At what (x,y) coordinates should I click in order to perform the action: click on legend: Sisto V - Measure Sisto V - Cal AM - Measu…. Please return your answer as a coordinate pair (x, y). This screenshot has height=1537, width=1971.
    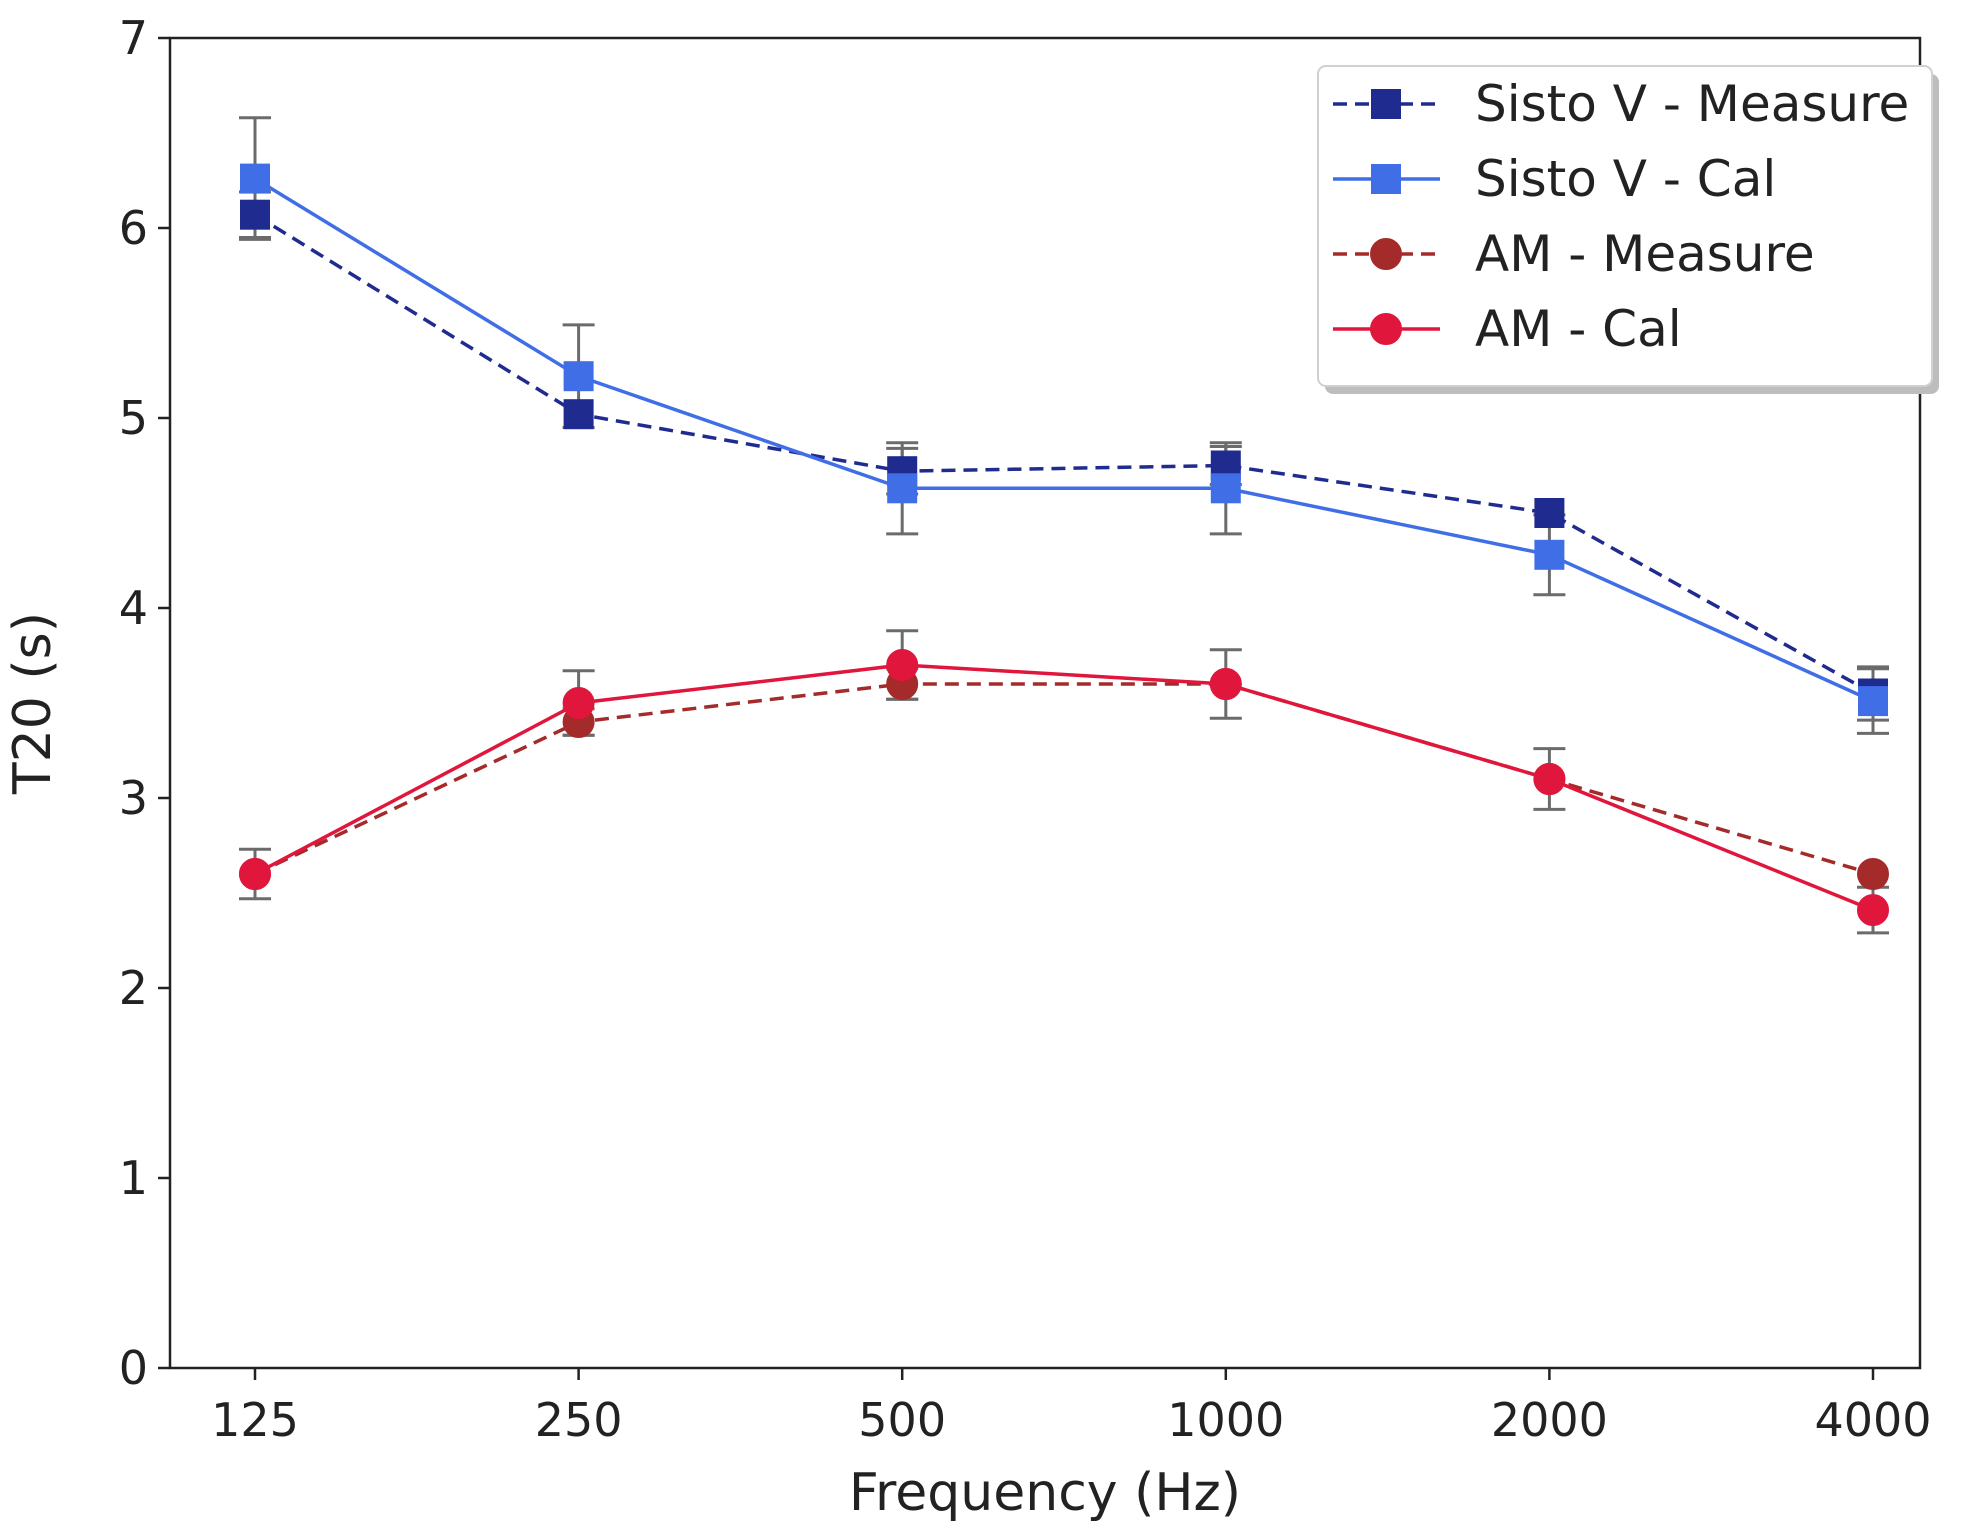
    Looking at the image, I should click on (1628, 229).